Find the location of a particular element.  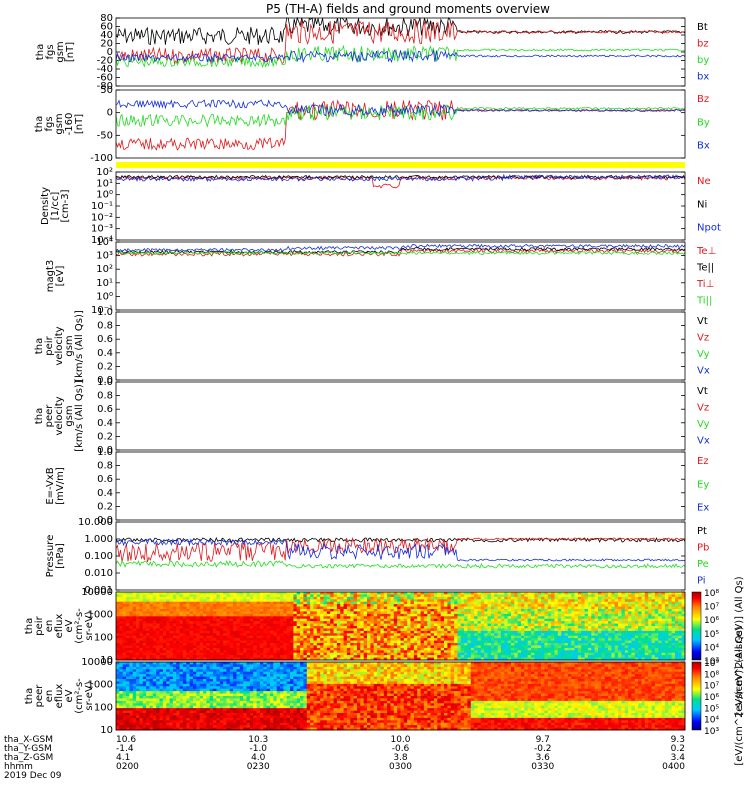

y-tick-label: 0.4 is located at coordinates (105, 493).